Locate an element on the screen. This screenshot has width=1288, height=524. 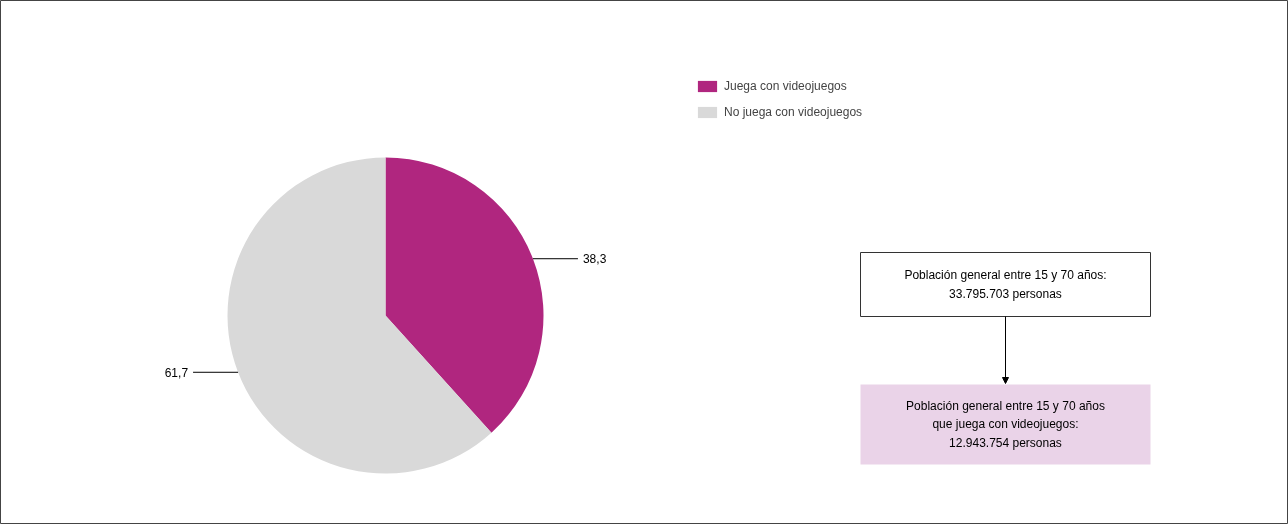
text: Población general entre 15 y 70 años: 33.795.703 personas is located at coordinates (1005, 284).